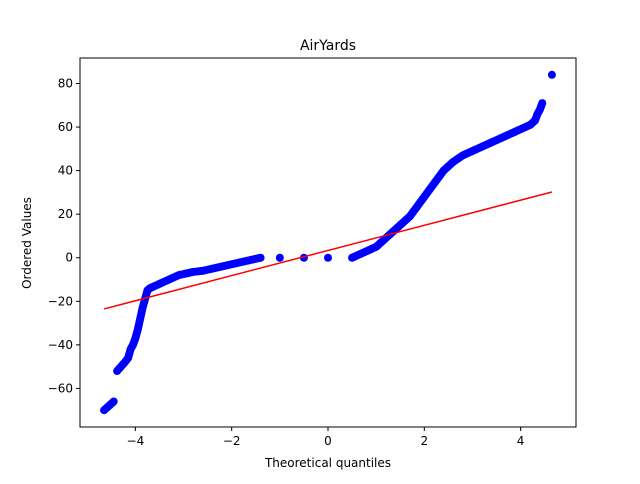 The width and height of the screenshot is (640, 484). What do you see at coordinates (60, 301) in the screenshot?
I see `y-tick-label: −20` at bounding box center [60, 301].